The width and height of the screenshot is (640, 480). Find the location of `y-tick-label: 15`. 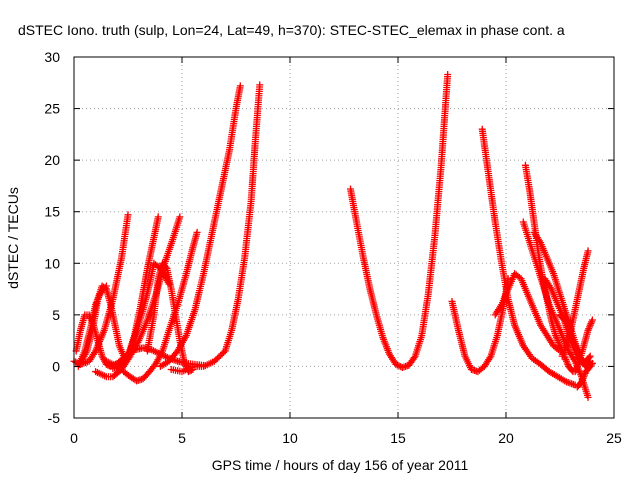

y-tick-label: 15 is located at coordinates (52, 212).